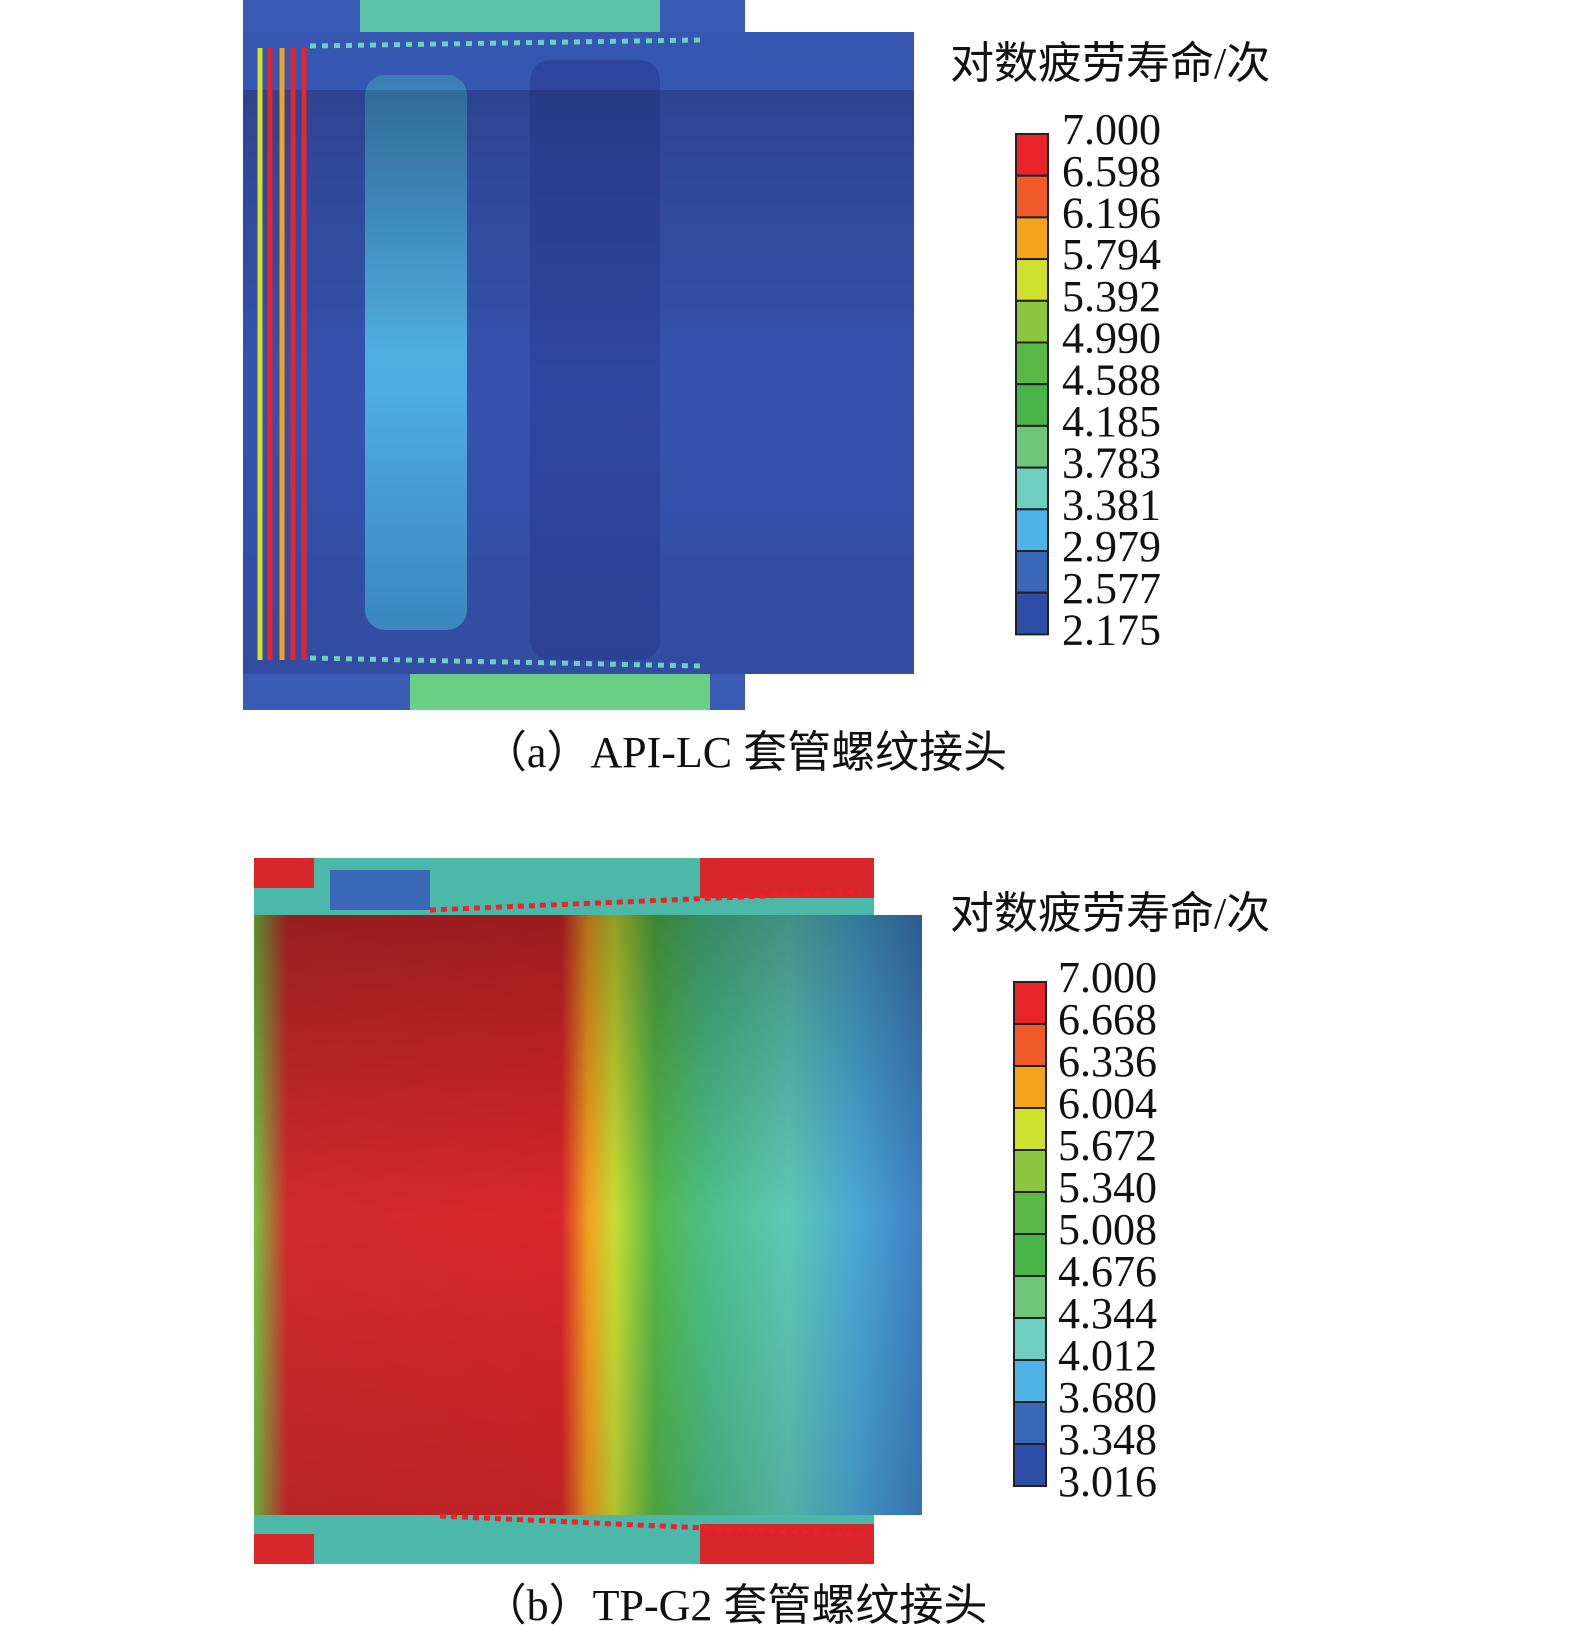  I want to click on legend-label: 4.344, so click(1107, 1313).